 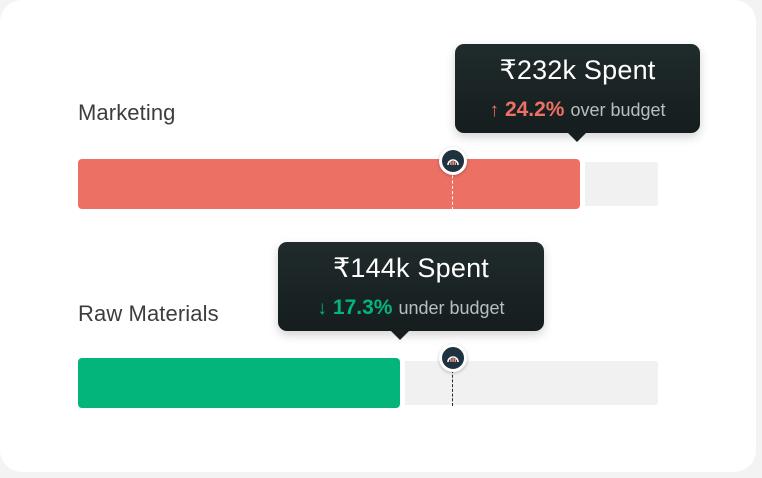 I want to click on row-label-raw-materials: Raw Materials, so click(x=148, y=313).